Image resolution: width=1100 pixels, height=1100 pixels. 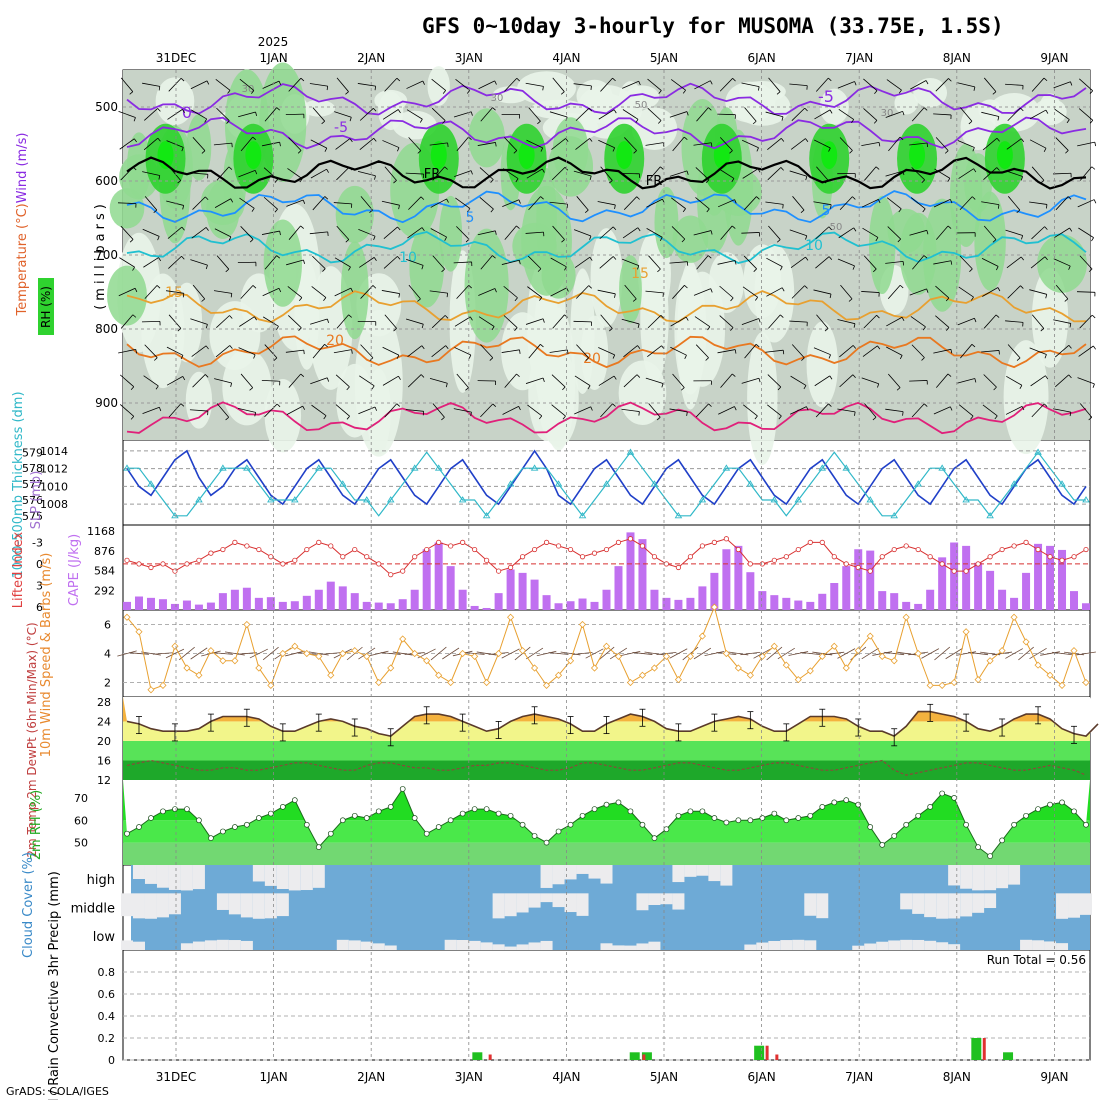 I want to click on wind10-barb, so click(x=1050, y=653).